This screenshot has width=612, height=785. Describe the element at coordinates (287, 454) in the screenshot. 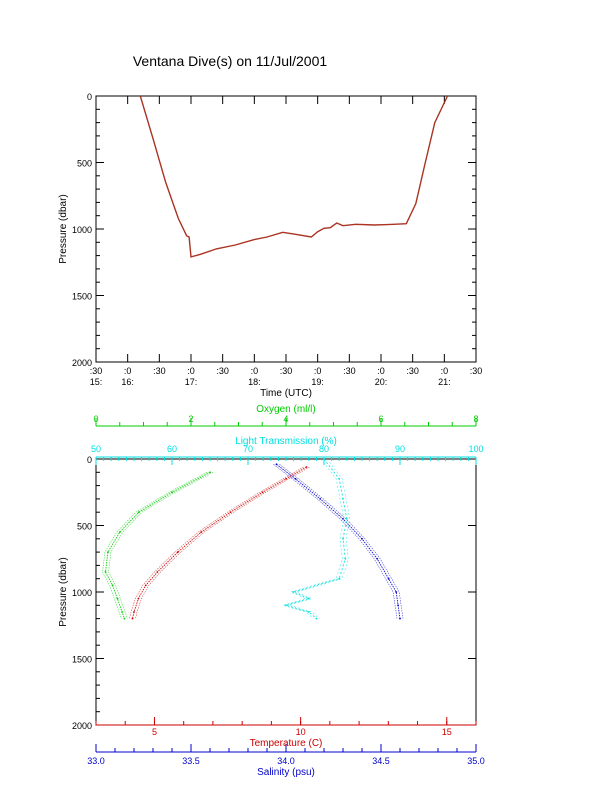

I see `transmission-axis: 50 60 70 80 90 100` at that location.